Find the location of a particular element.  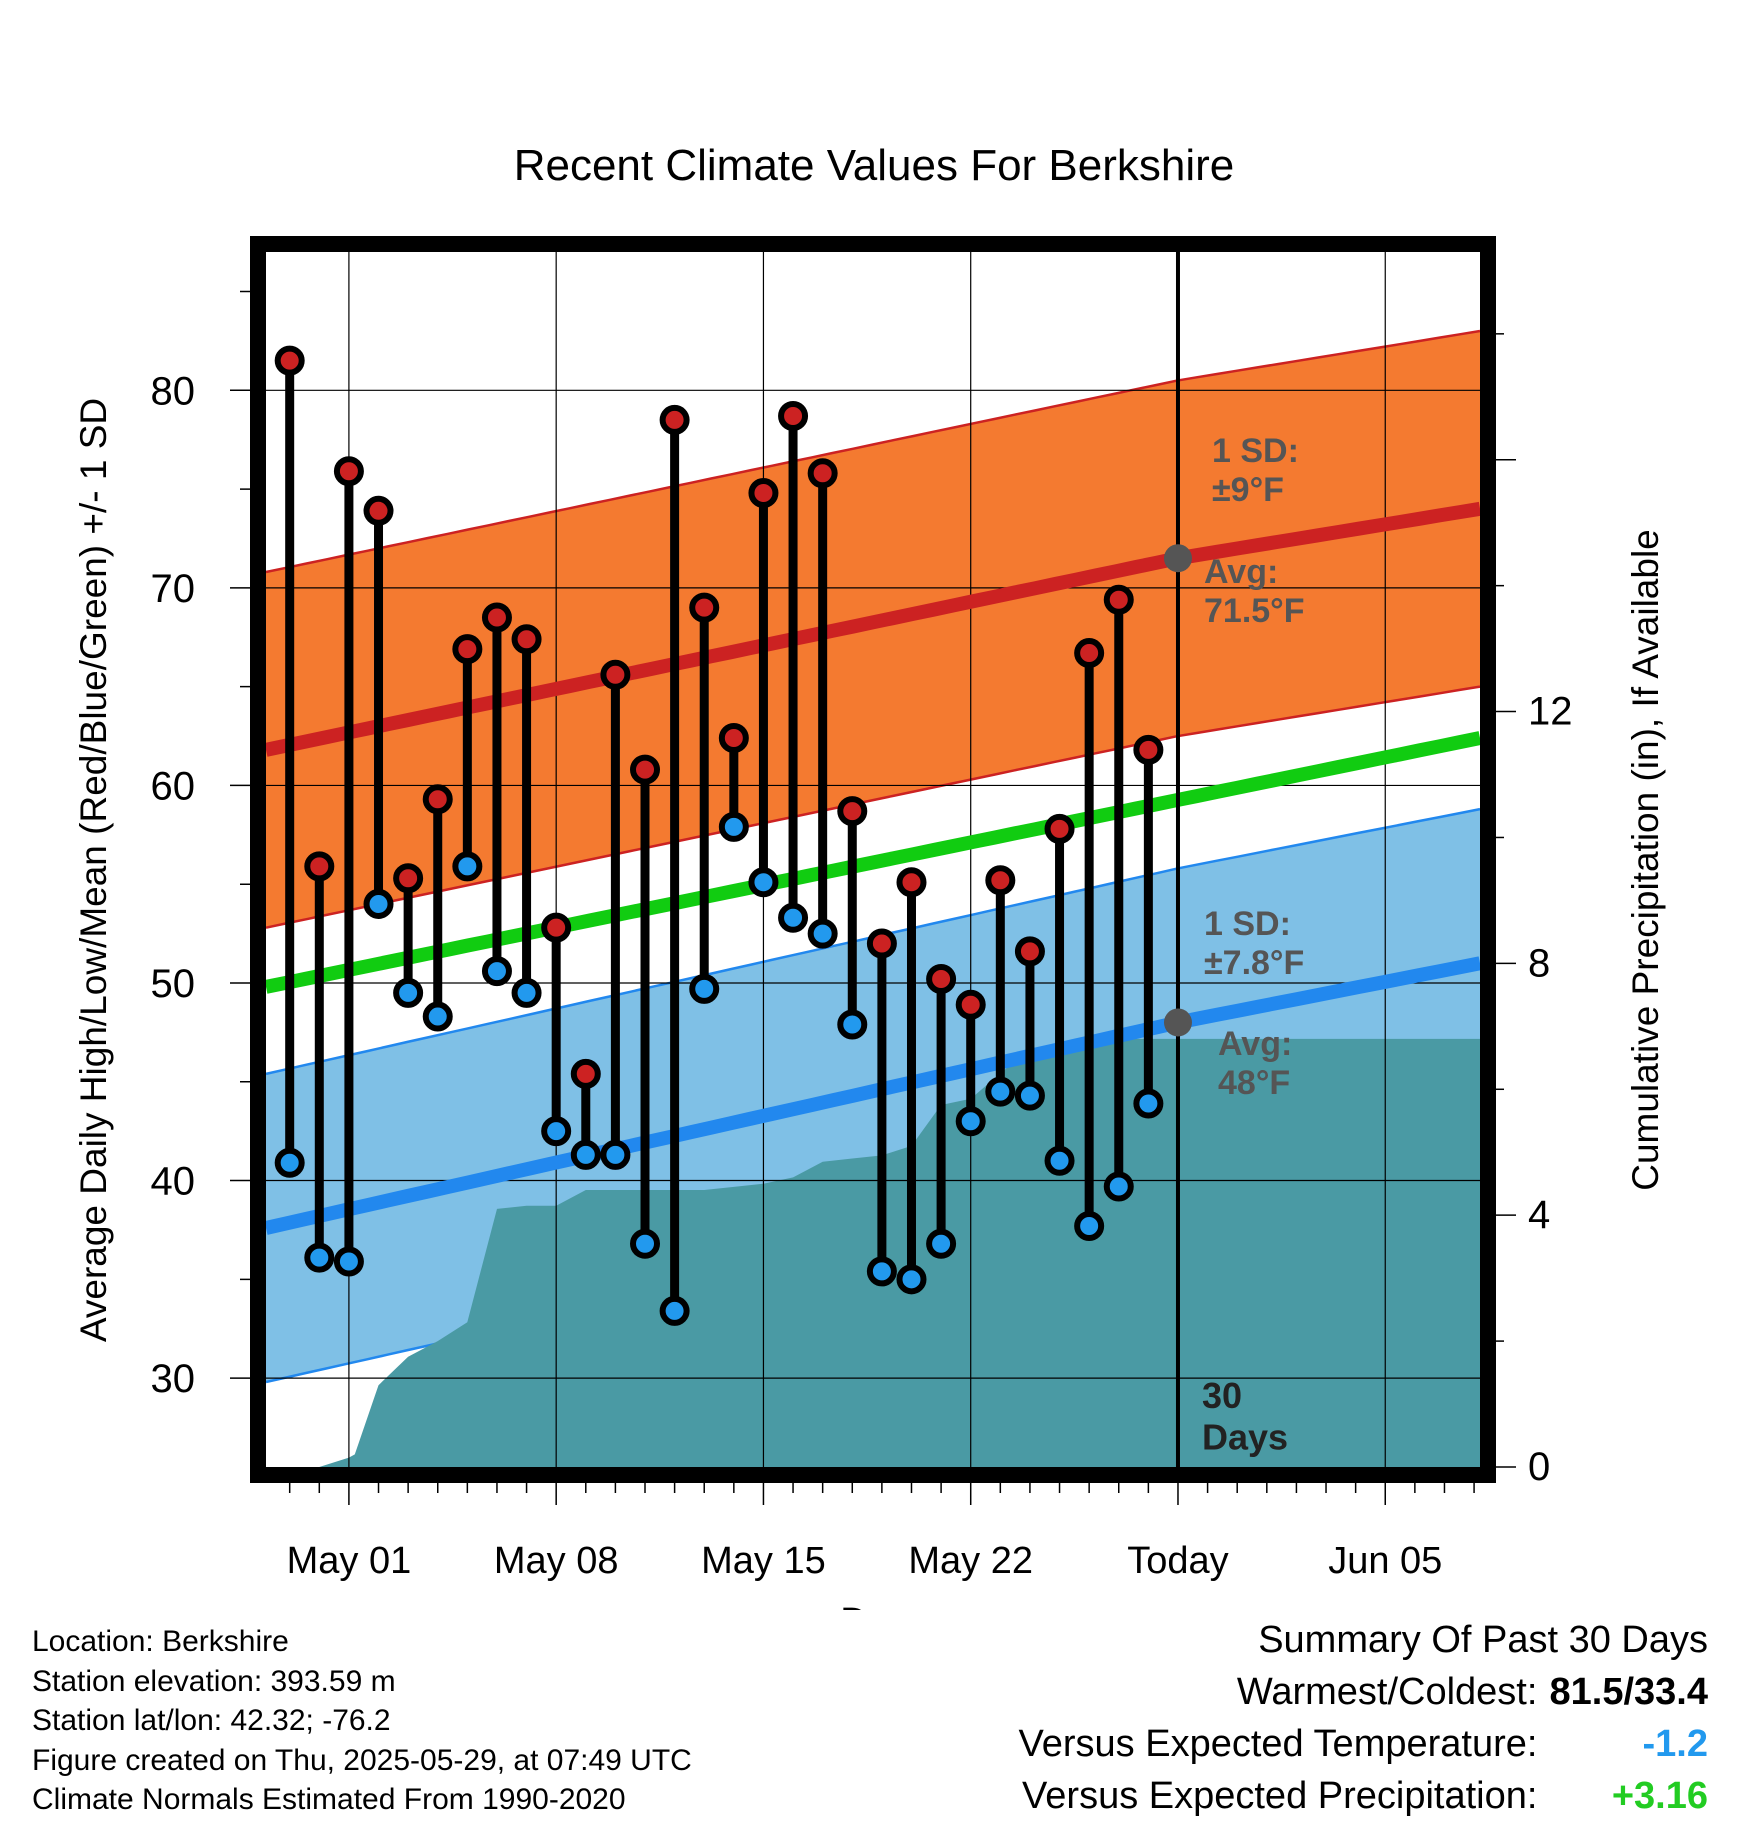

elevation-text: Station elevation: 393.59 m is located at coordinates (214, 1681).